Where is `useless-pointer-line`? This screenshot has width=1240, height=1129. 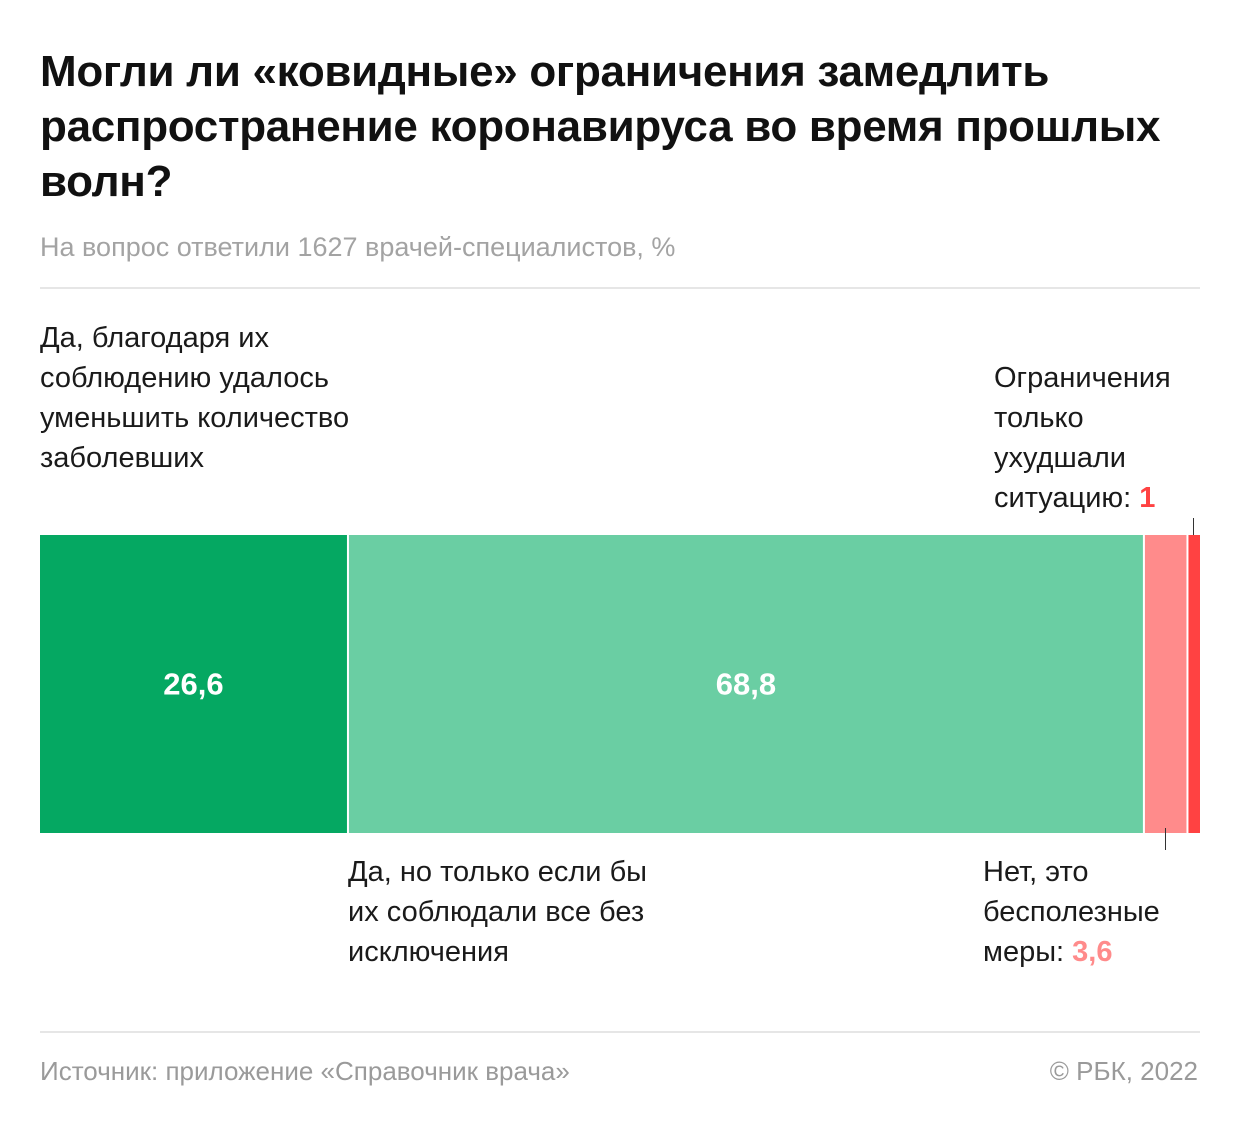 useless-pointer-line is located at coordinates (1165, 839).